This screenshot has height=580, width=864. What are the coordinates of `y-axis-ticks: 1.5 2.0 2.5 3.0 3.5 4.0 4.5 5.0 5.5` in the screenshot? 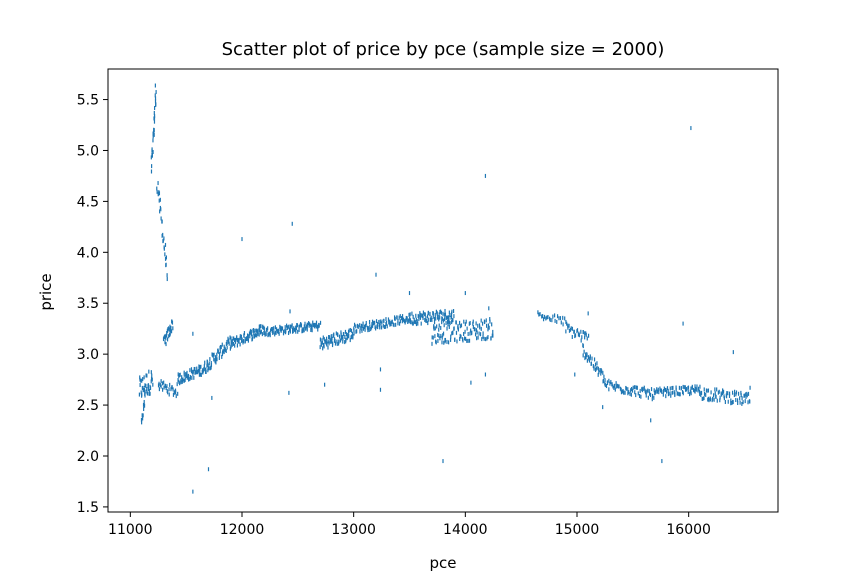 It's located at (92, 304).